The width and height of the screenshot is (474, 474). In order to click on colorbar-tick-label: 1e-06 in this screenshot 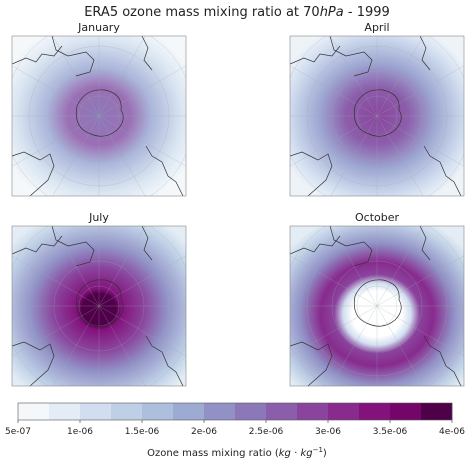, I will do `click(80, 432)`.